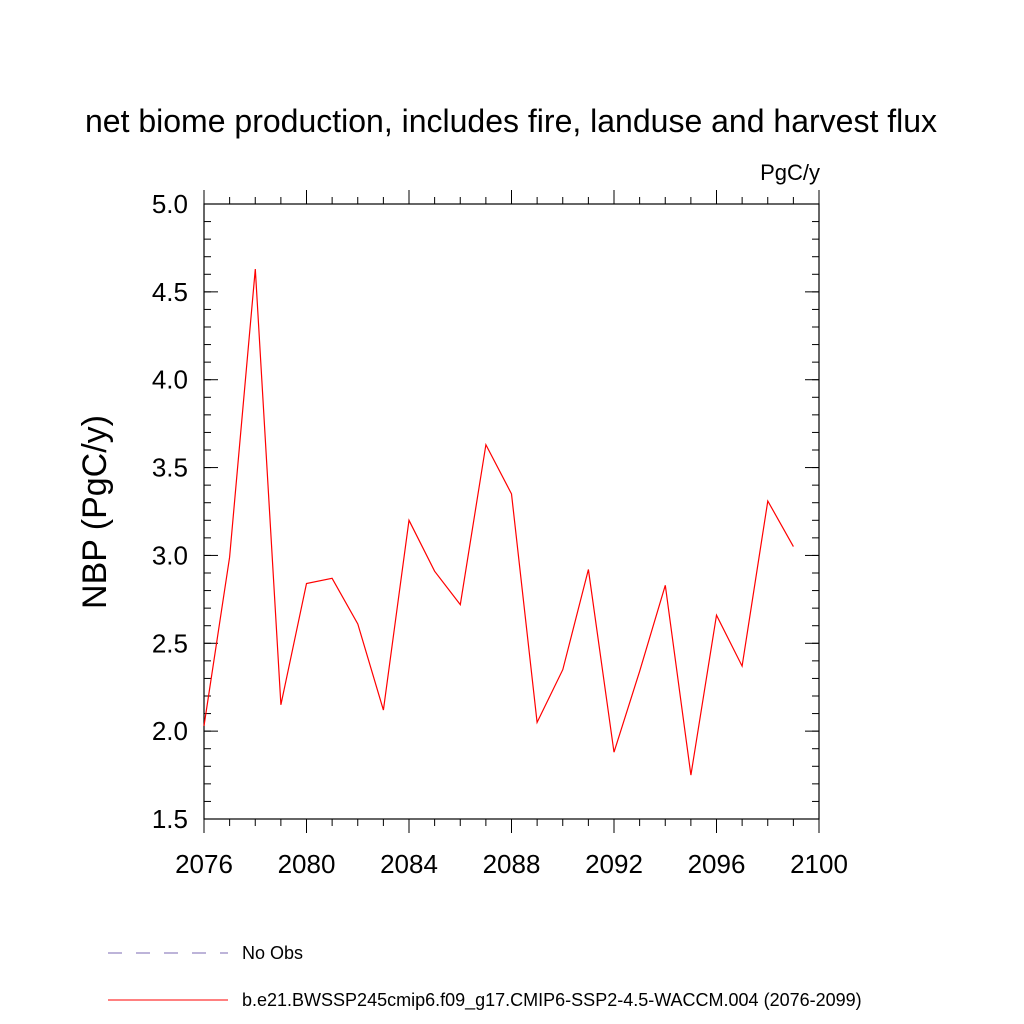  What do you see at coordinates (204, 864) in the screenshot?
I see `x-tick-label: 2076` at bounding box center [204, 864].